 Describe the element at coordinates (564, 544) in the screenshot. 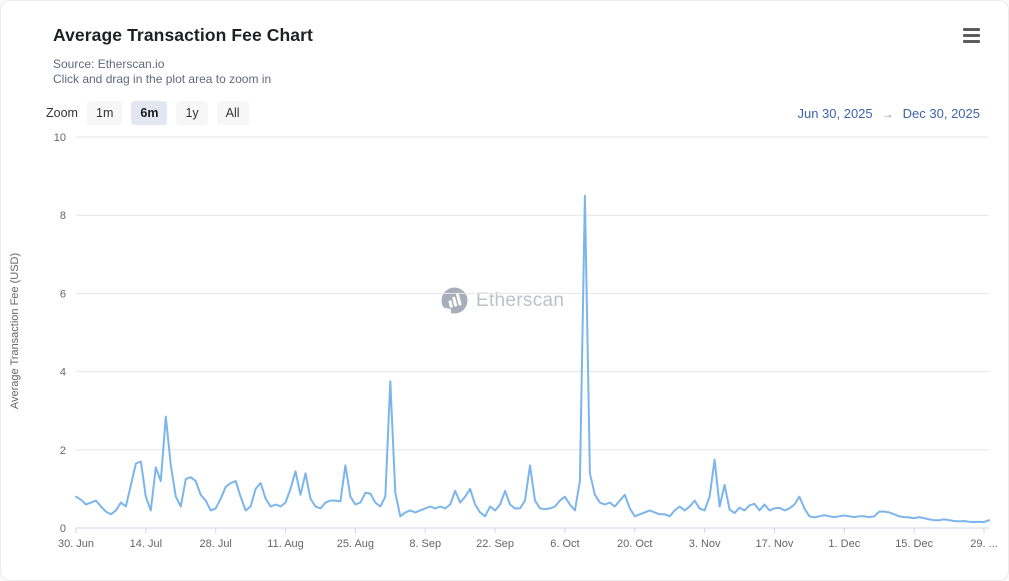

I see `x-axis-label: 6. Oct` at that location.